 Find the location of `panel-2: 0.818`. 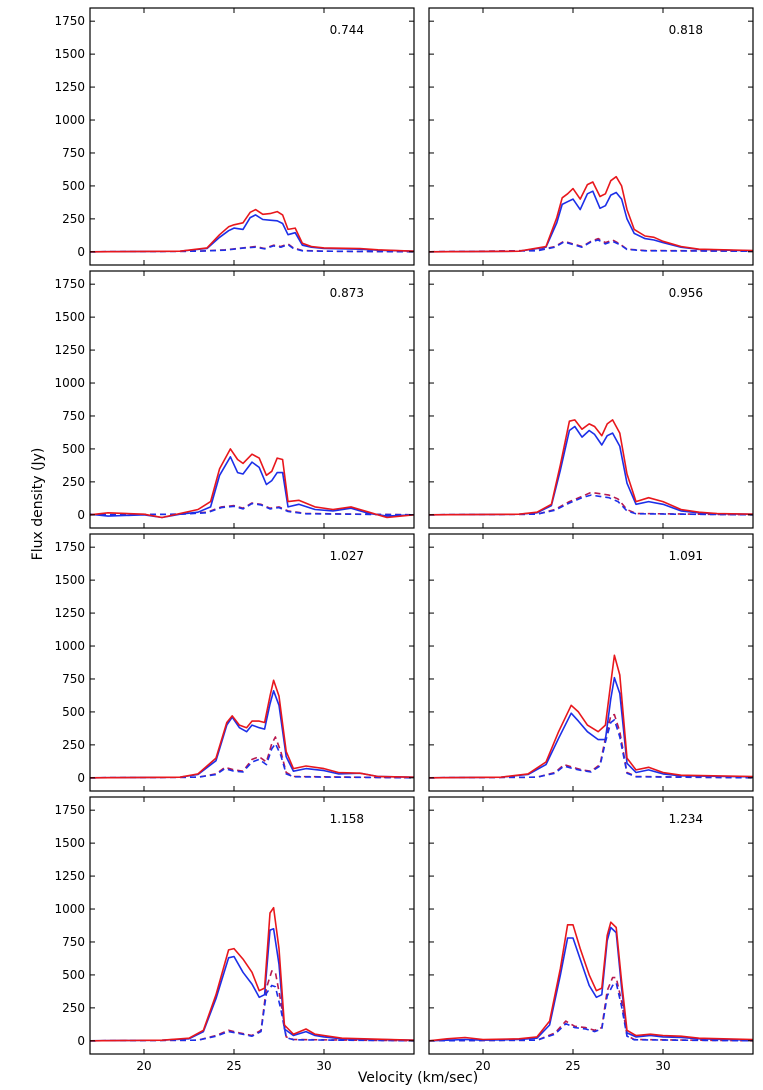

panel-2: 0.818 is located at coordinates (591, 136).